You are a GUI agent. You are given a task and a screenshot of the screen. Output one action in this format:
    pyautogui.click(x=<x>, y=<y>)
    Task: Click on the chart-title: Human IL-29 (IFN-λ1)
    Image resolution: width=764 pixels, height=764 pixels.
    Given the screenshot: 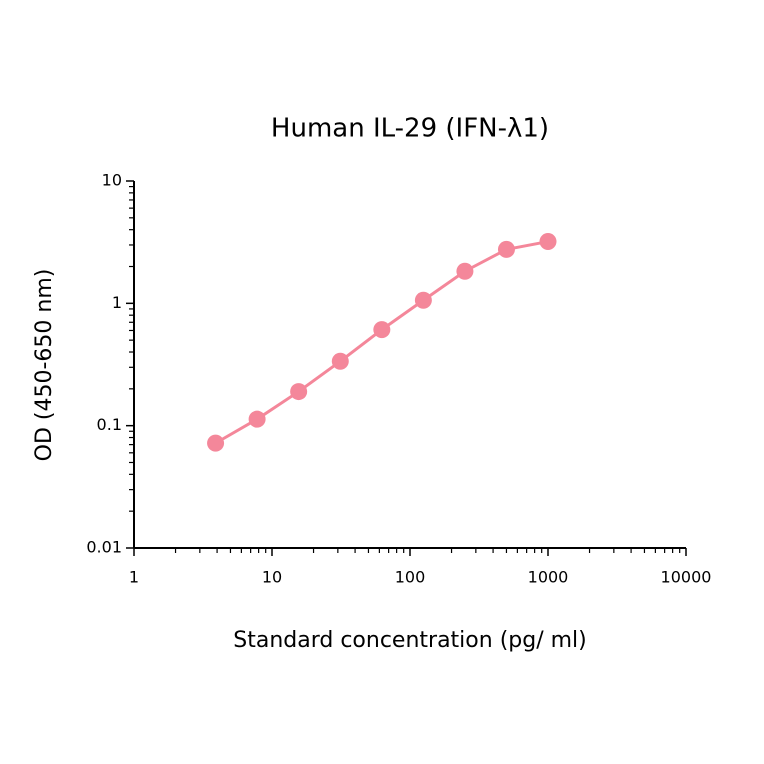 What is the action you would take?
    pyautogui.click(x=410, y=129)
    